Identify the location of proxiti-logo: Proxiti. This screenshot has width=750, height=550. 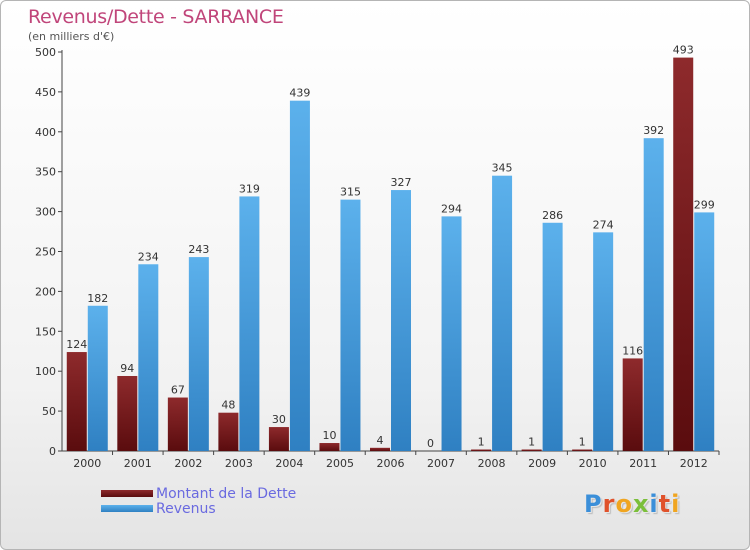
(632, 504).